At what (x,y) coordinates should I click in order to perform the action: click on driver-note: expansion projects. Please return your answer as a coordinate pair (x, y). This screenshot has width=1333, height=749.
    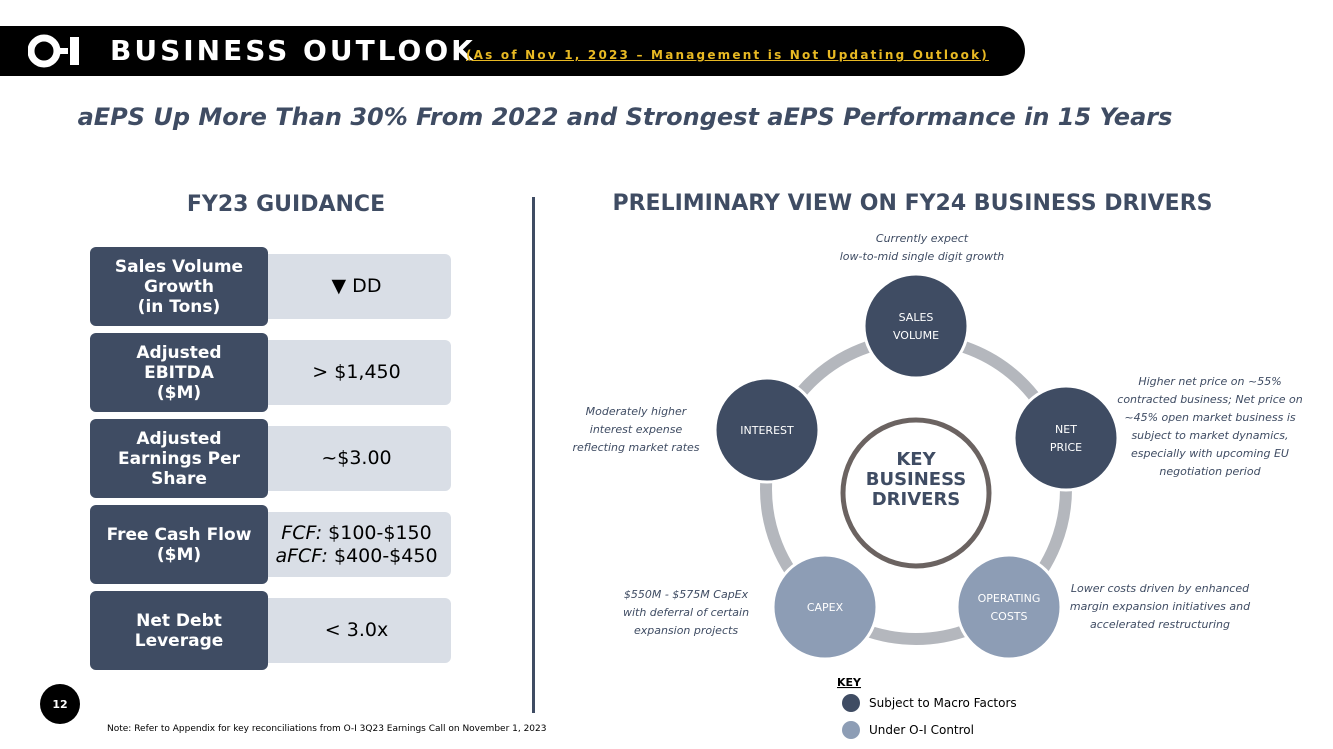
    Looking at the image, I should click on (686, 630).